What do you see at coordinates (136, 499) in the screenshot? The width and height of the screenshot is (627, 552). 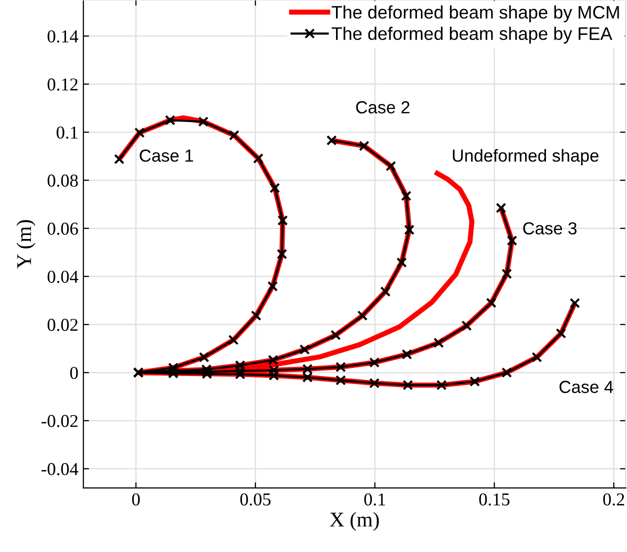 I see `x-tick-label: 0` at bounding box center [136, 499].